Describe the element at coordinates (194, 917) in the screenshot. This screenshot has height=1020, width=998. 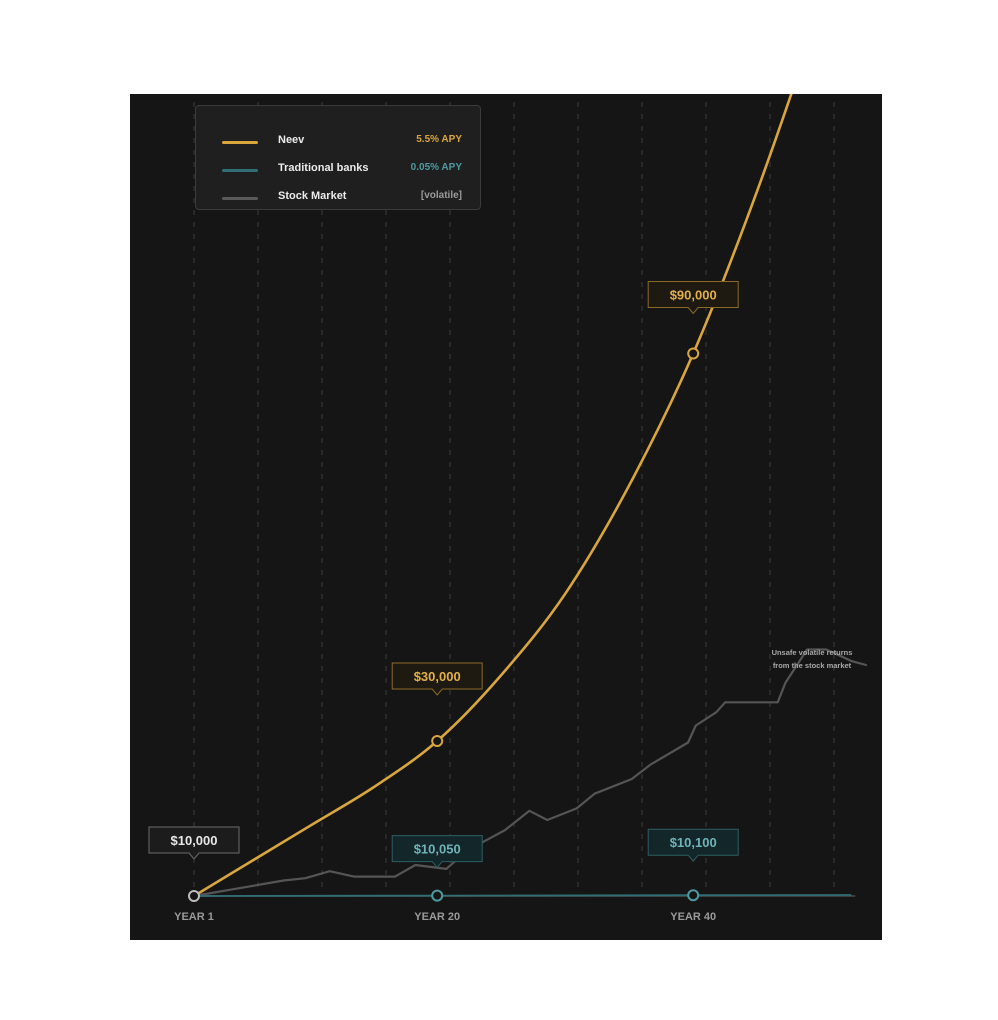
I see `x-tick-label-year-1: YEAR 1` at that location.